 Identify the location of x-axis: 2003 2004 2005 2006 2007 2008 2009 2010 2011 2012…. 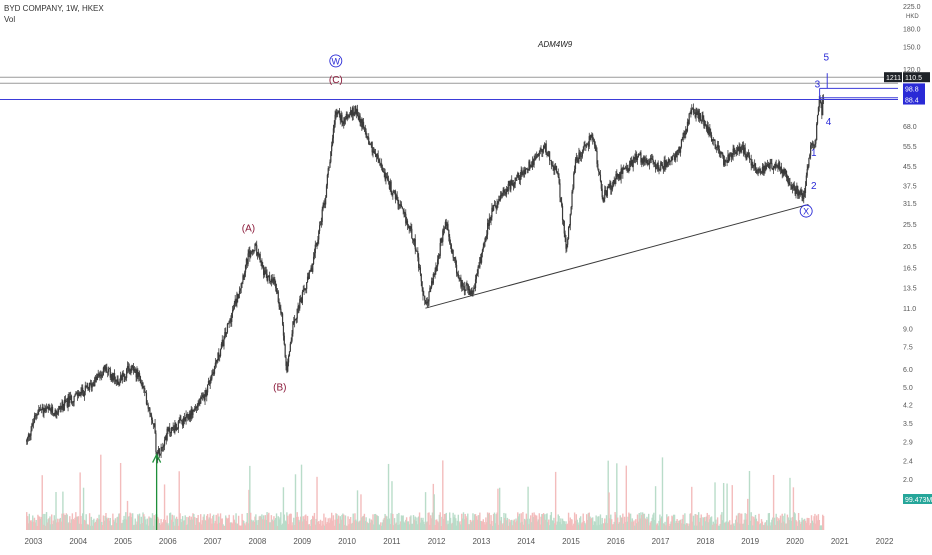
(459, 541).